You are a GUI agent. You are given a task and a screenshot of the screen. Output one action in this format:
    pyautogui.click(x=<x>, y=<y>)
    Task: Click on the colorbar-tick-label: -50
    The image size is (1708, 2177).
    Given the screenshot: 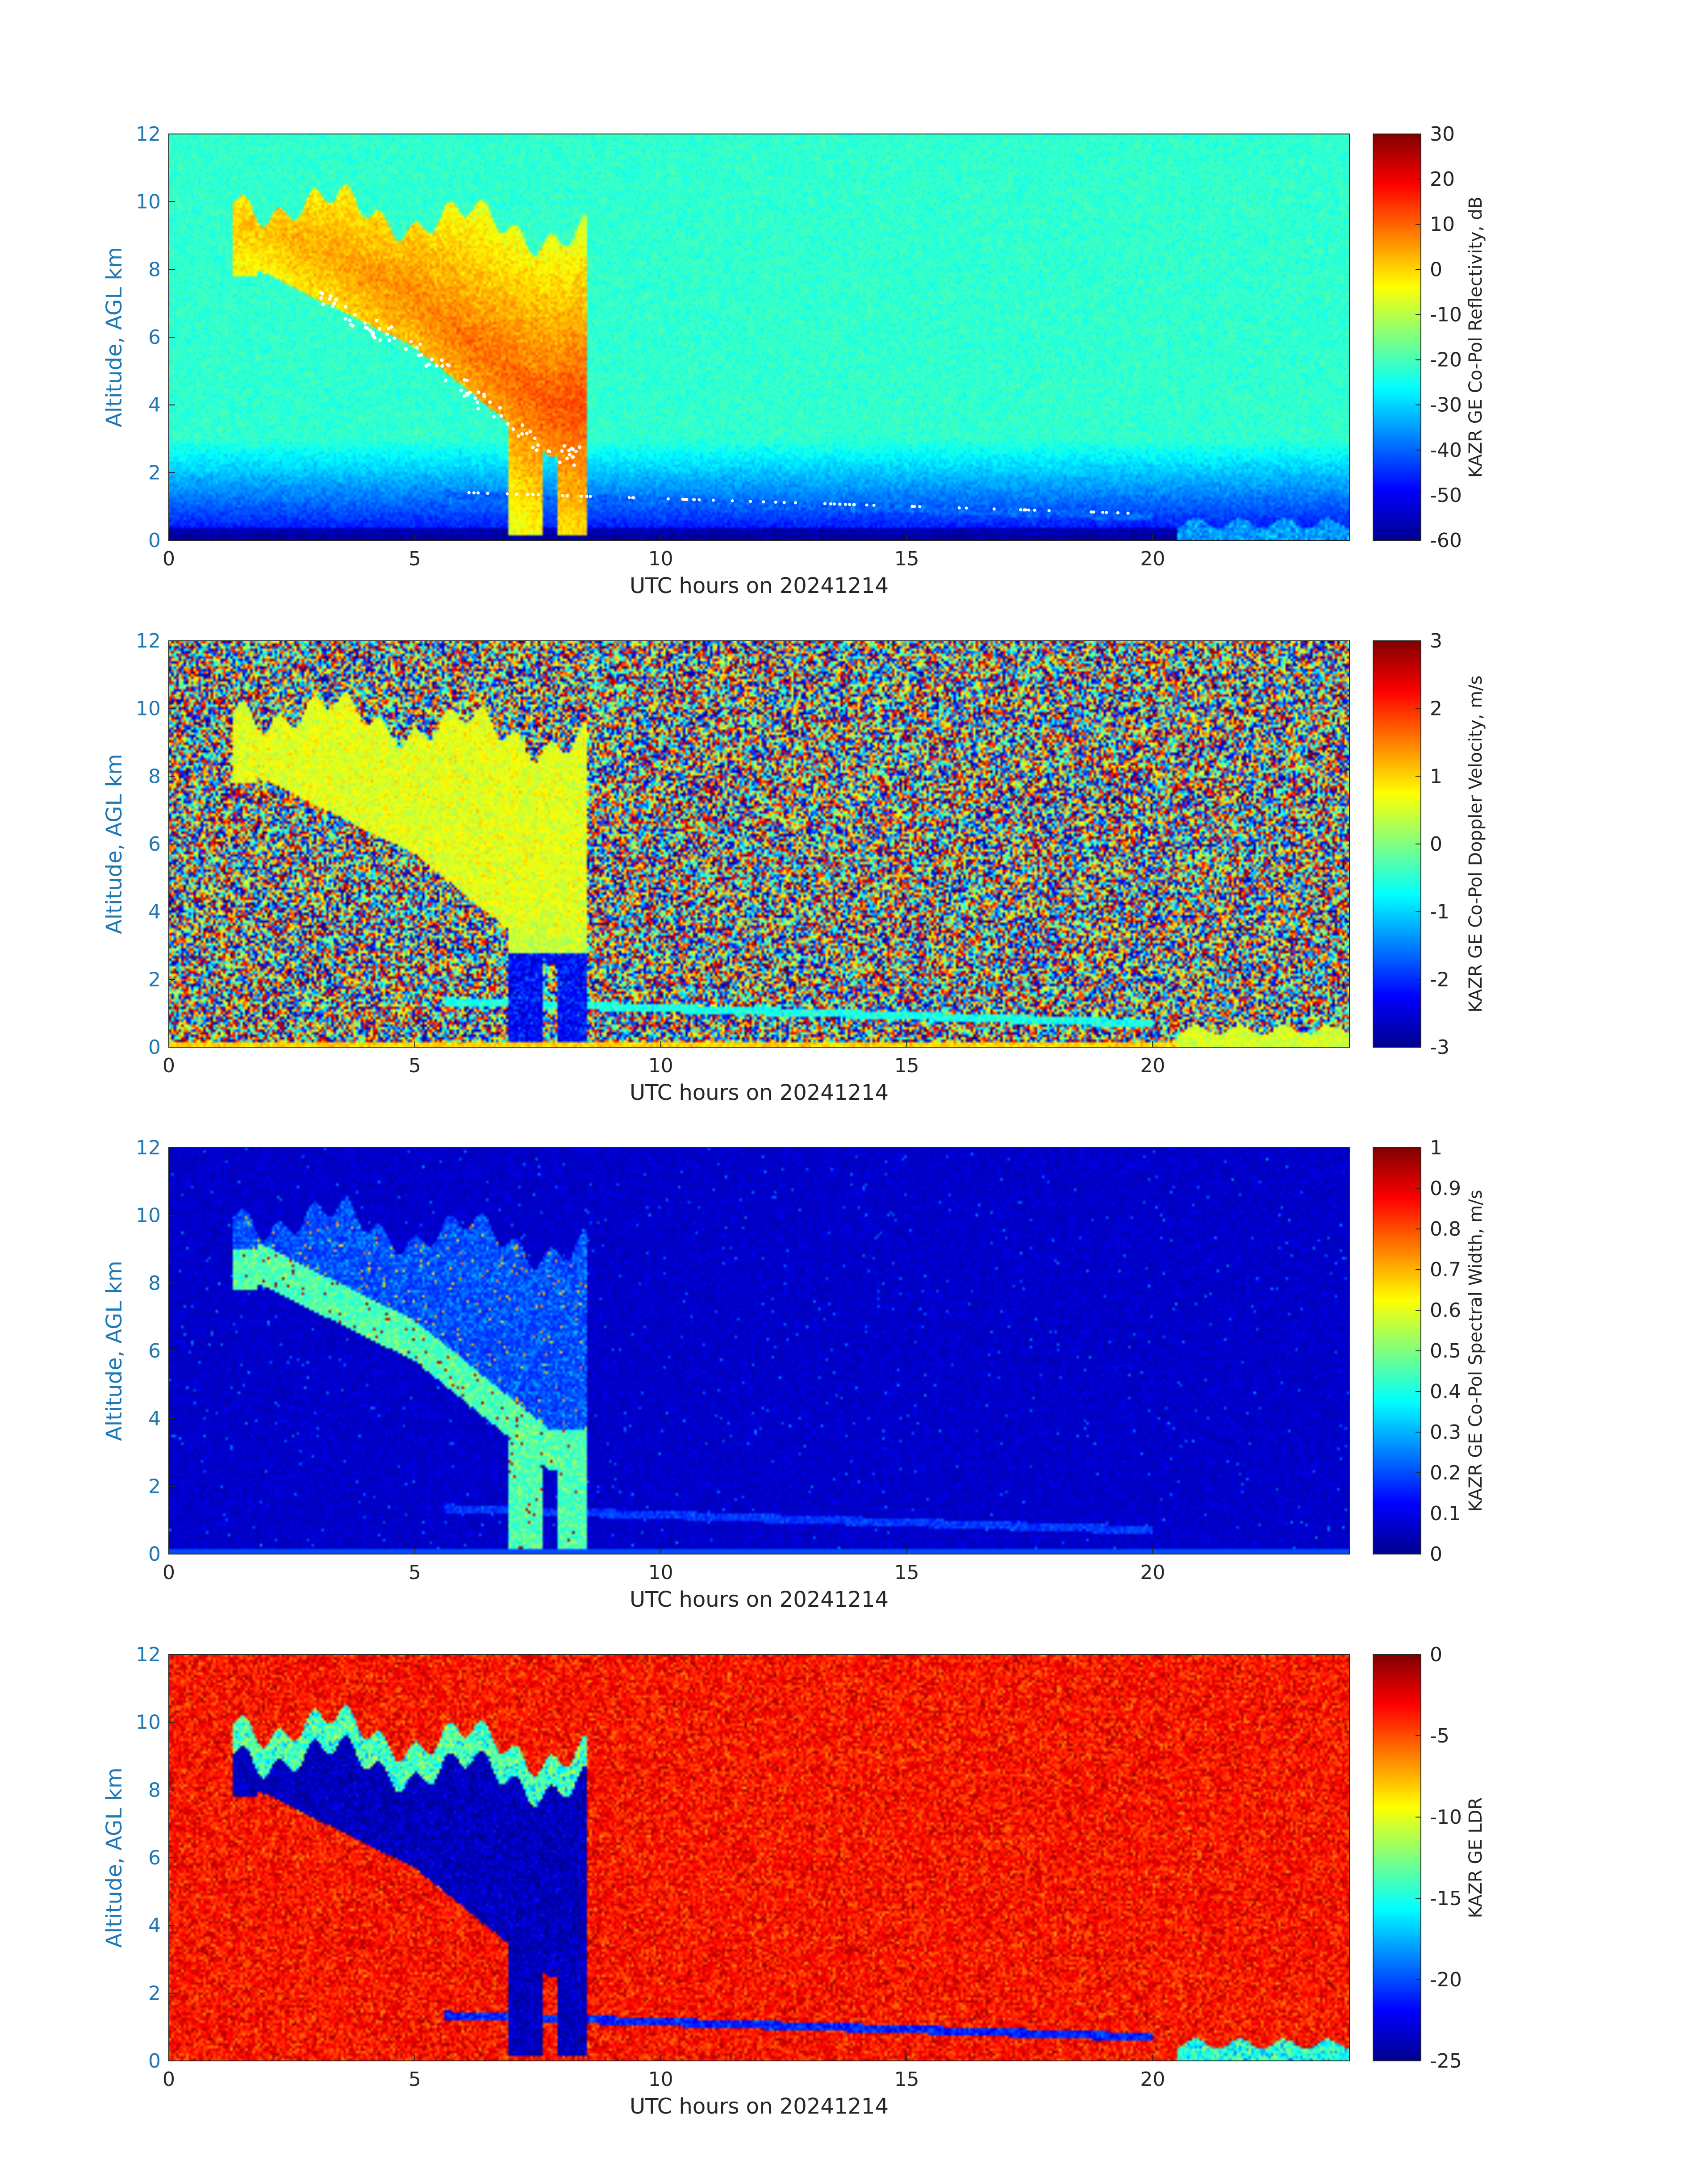 What is the action you would take?
    pyautogui.click(x=1446, y=495)
    